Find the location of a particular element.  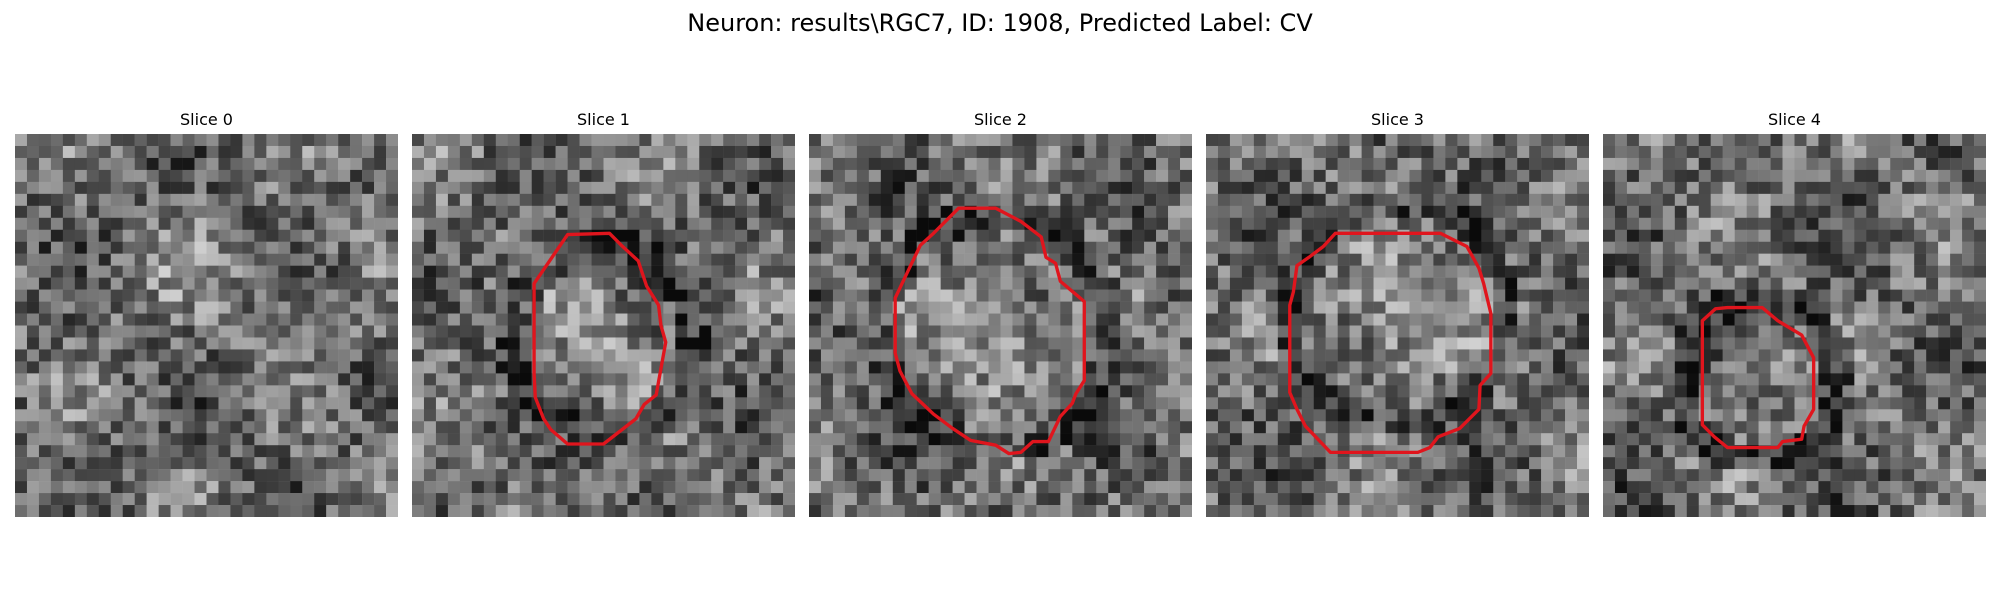

slice-title: Slice 1 is located at coordinates (603, 119).